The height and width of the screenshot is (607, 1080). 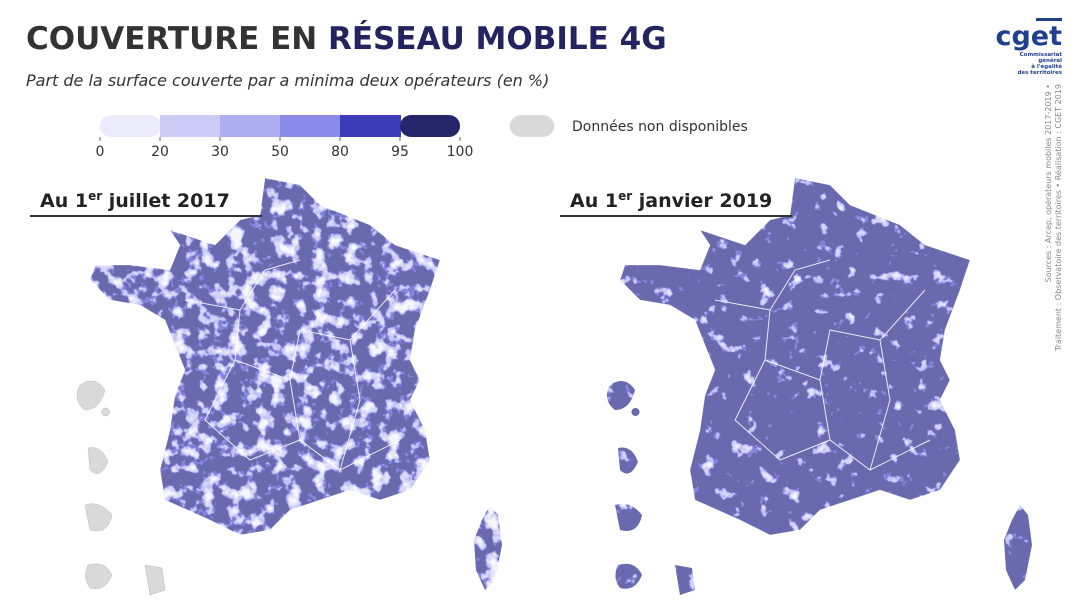 I want to click on legend-tick-label: 80, so click(x=340, y=152).